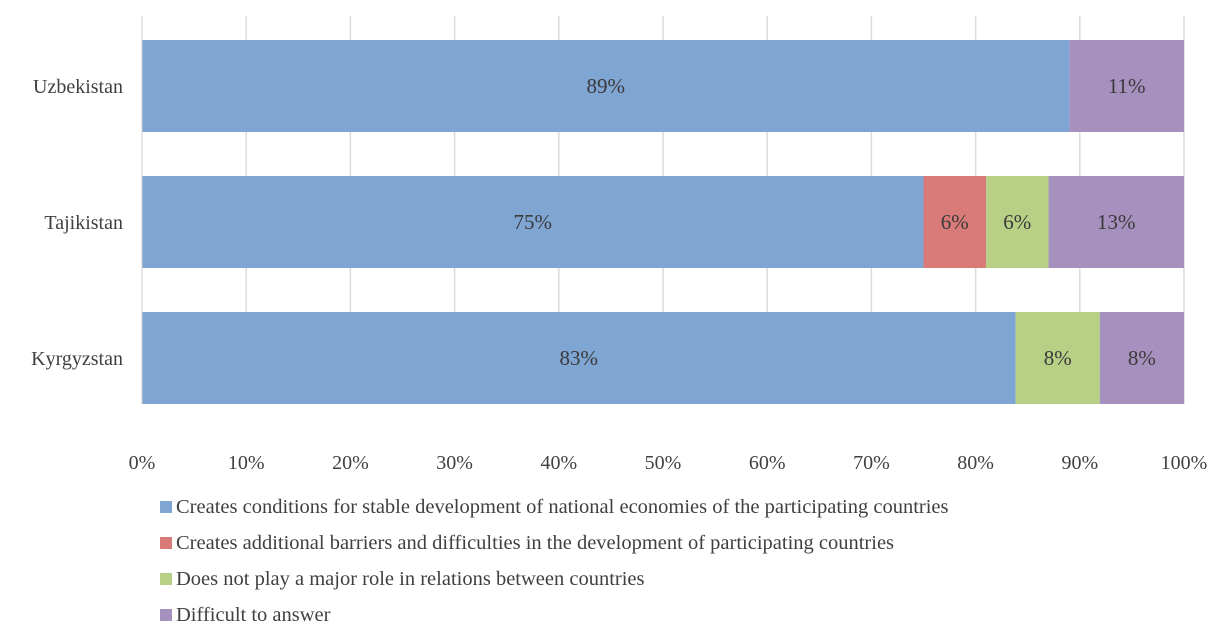 This screenshot has height=644, width=1214. What do you see at coordinates (554, 615) in the screenshot?
I see `legend-item: Difficult to answer` at bounding box center [554, 615].